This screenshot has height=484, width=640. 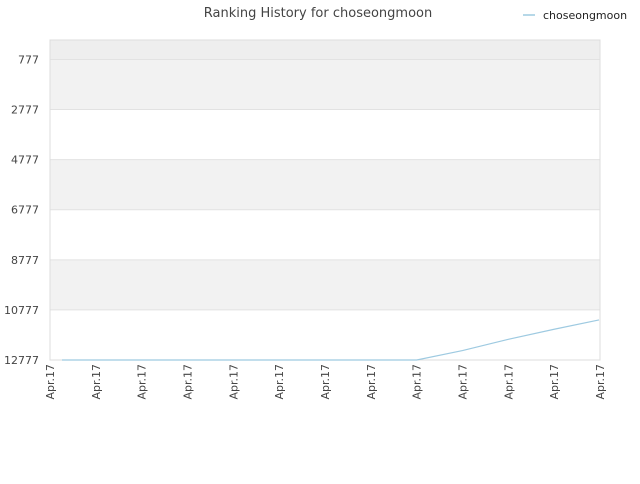 What do you see at coordinates (28, 59) in the screenshot?
I see `y-tick-label: 777` at bounding box center [28, 59].